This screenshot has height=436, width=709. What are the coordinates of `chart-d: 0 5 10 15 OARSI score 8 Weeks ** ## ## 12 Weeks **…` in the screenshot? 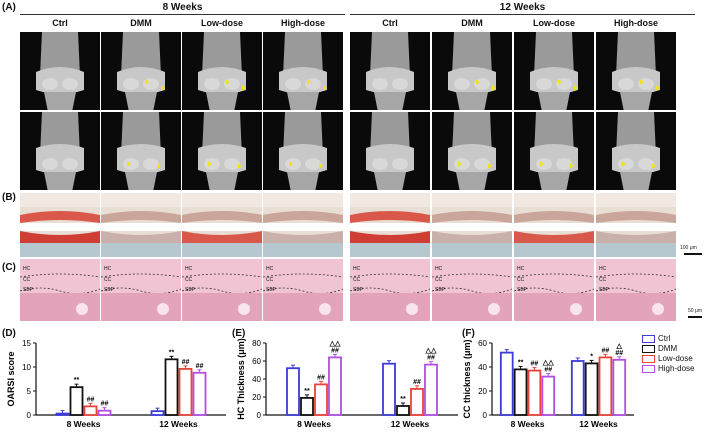 It's located at (116, 384).